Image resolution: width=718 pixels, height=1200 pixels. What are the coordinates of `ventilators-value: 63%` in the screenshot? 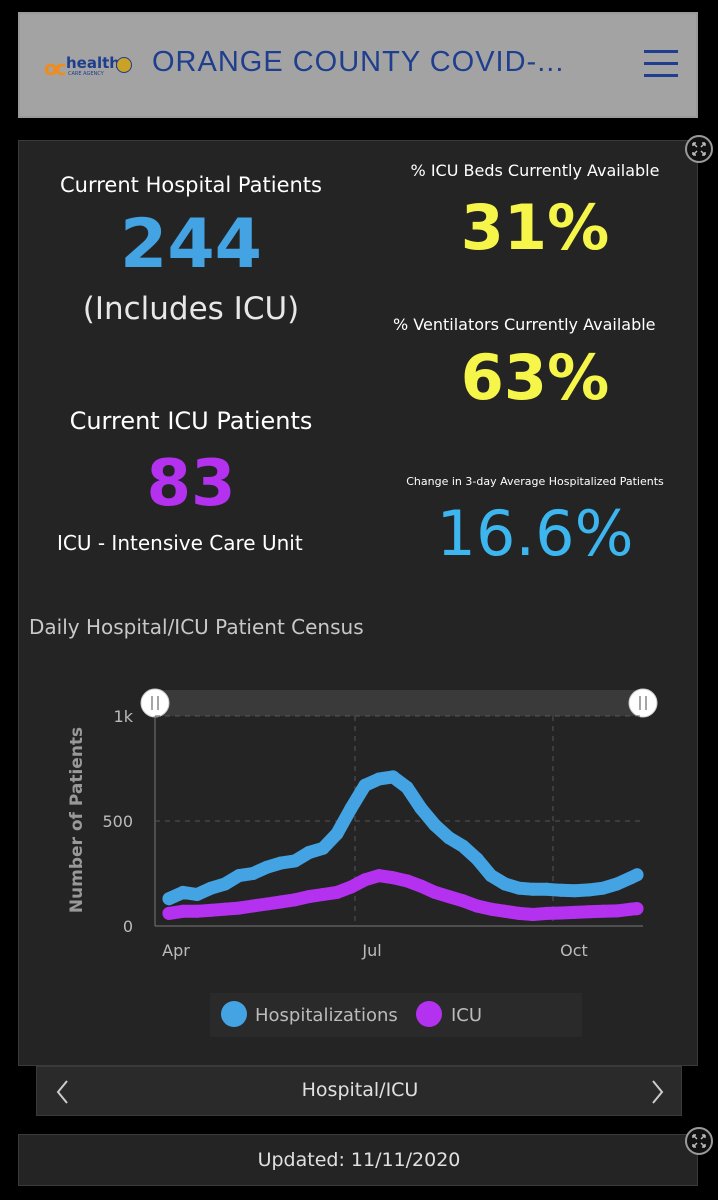 It's located at (535, 377).